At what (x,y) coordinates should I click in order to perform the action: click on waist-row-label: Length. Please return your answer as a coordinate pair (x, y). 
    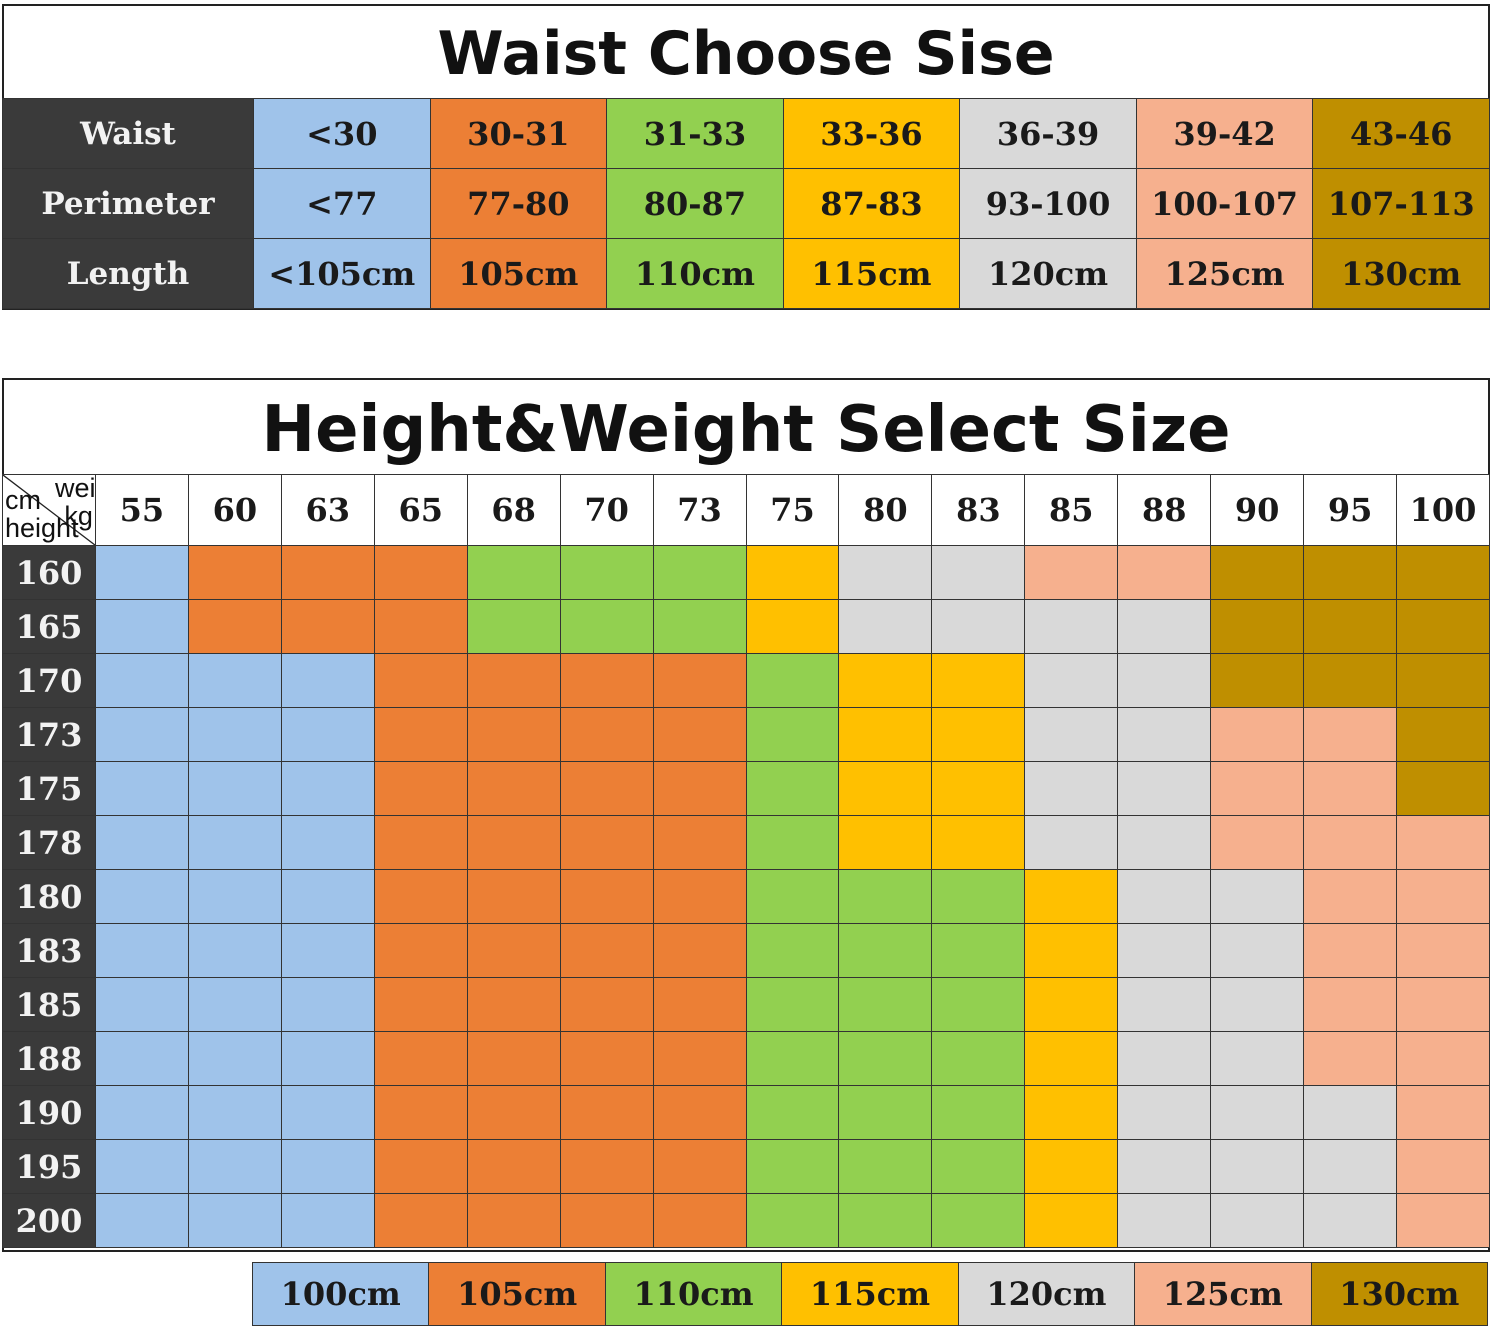
    Looking at the image, I should click on (128, 273).